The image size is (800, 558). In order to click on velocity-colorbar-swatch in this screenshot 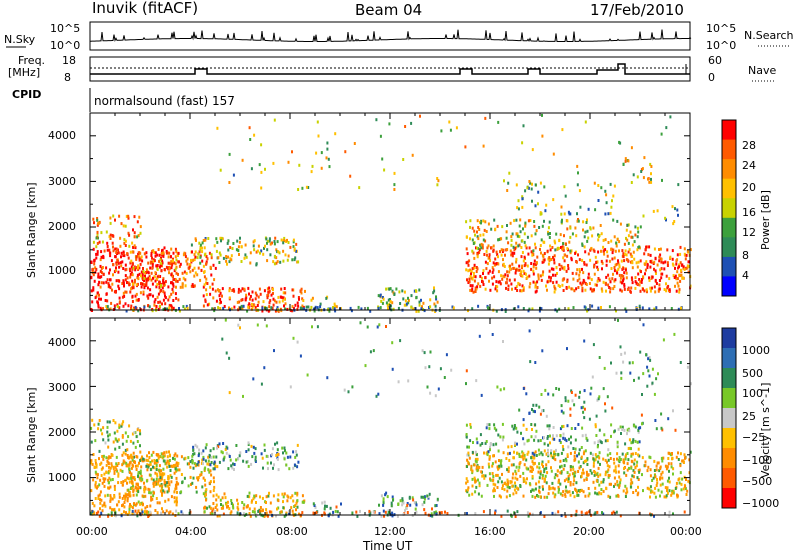, I will do `click(729, 358)`.